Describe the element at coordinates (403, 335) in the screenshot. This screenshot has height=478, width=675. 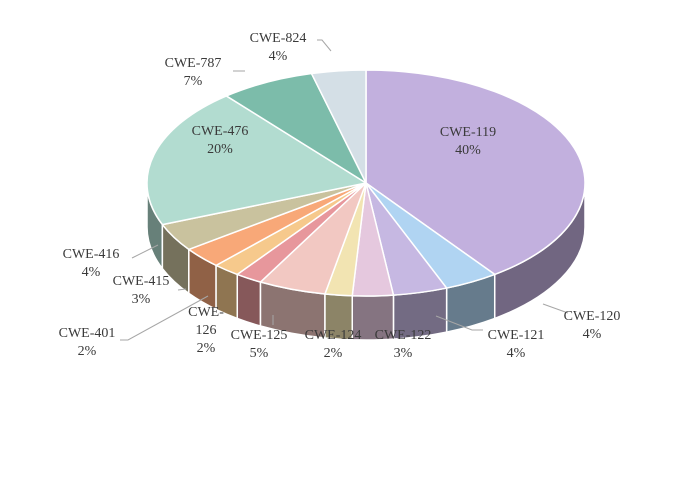
I see `data-label-name: CWE-122` at that location.